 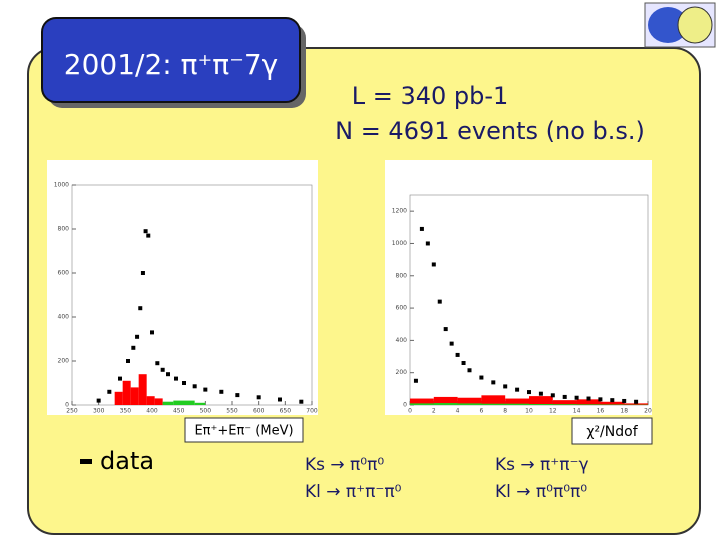 What do you see at coordinates (232, 411) in the screenshot?
I see `x-tick-label: 550` at bounding box center [232, 411].